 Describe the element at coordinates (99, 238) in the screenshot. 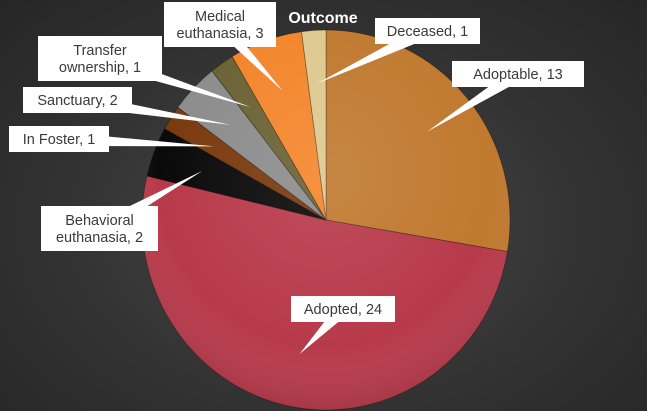

I see `data-label-text: euthanasia, 2` at that location.